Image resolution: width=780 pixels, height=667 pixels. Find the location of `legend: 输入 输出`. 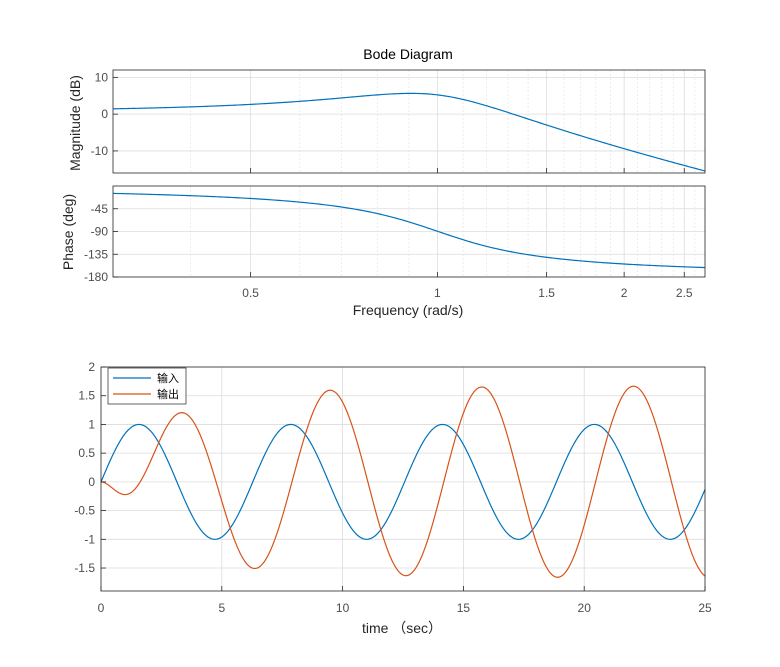

legend: 输入 输出 is located at coordinates (147, 386).